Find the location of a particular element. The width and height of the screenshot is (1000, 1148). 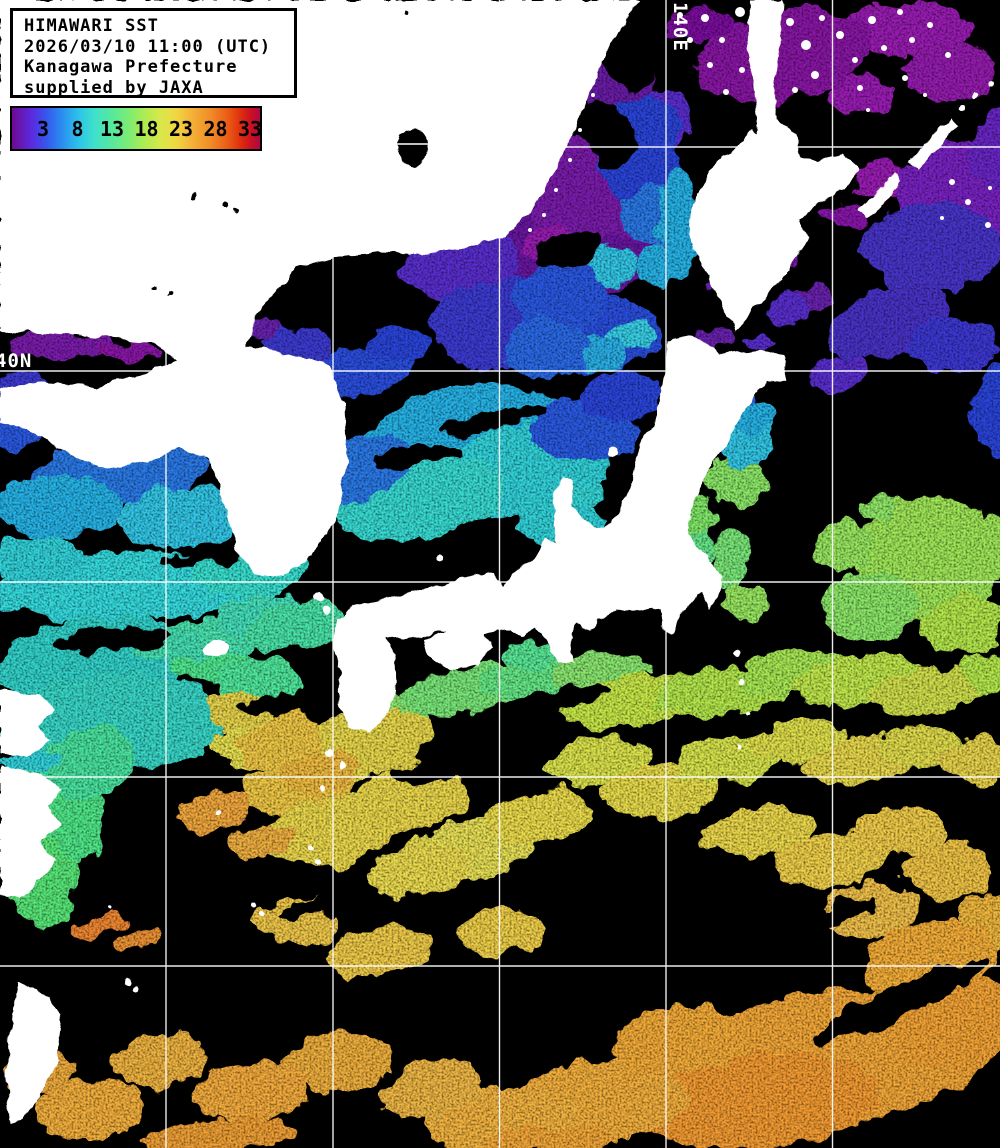

land-iturup is located at coordinates (932, 145).